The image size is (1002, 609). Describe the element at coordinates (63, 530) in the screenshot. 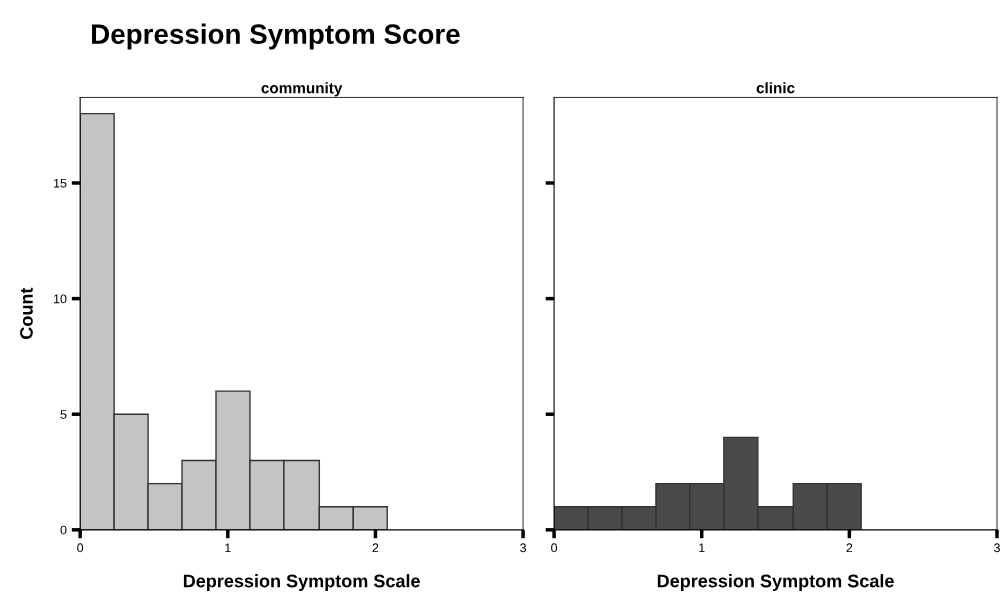

I see `y-tick-label: 0` at that location.